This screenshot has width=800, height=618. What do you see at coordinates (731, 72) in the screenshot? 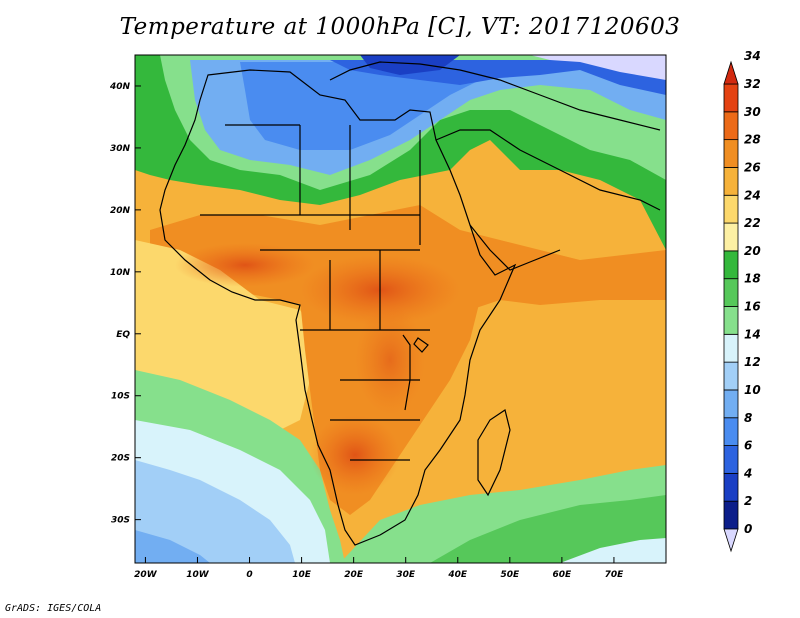
I see `colorbar-over-arrow` at bounding box center [731, 72].